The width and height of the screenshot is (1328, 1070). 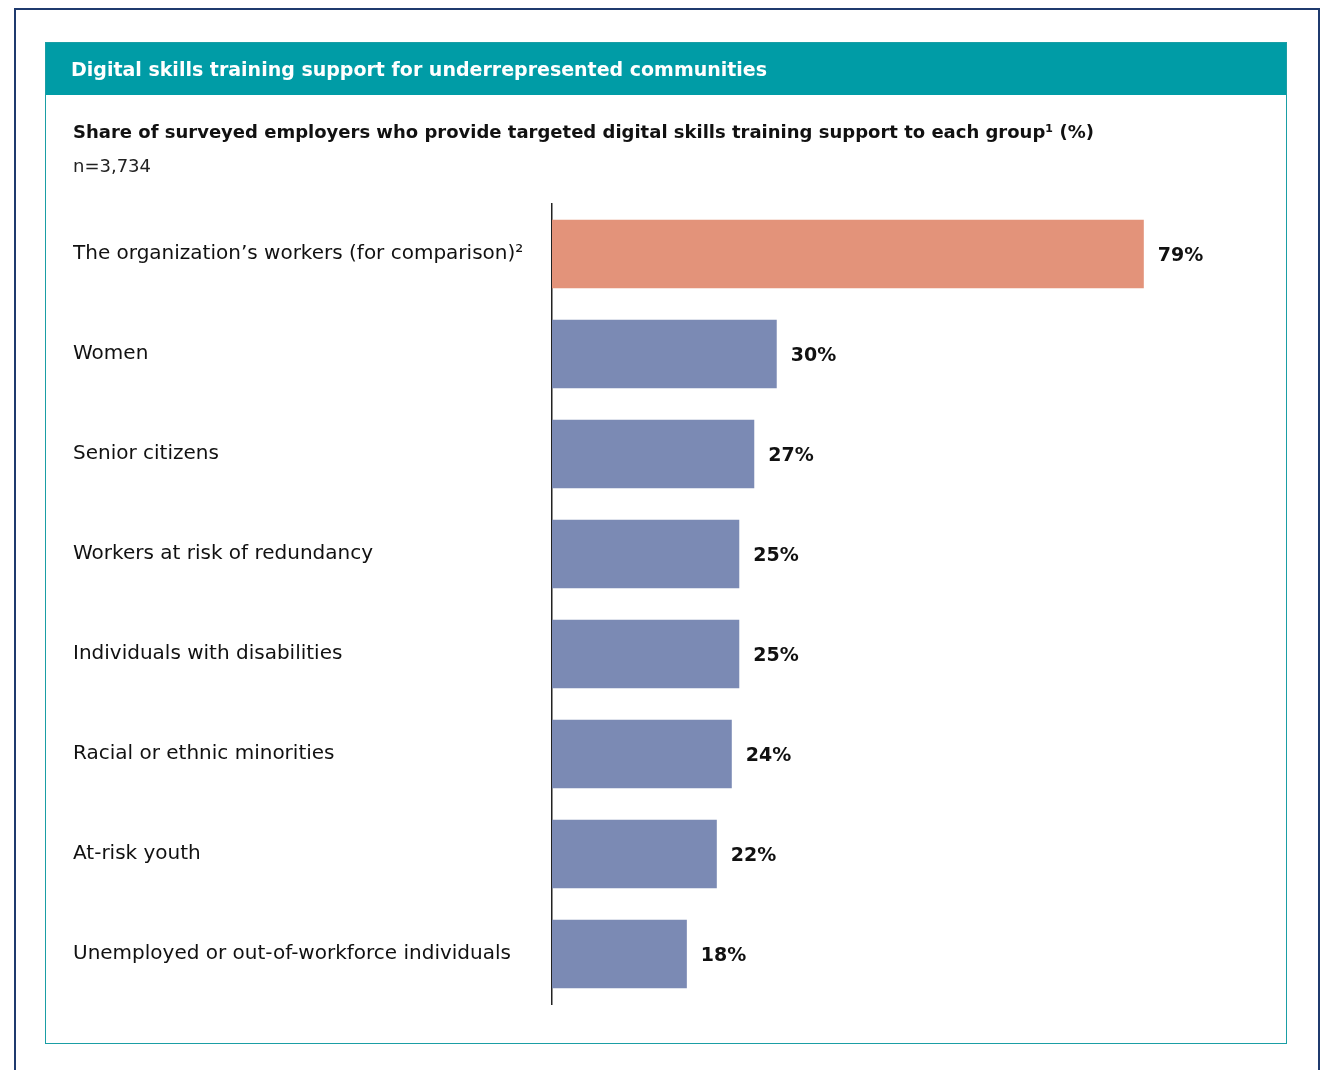 I want to click on data-label: 27%, so click(x=791, y=453).